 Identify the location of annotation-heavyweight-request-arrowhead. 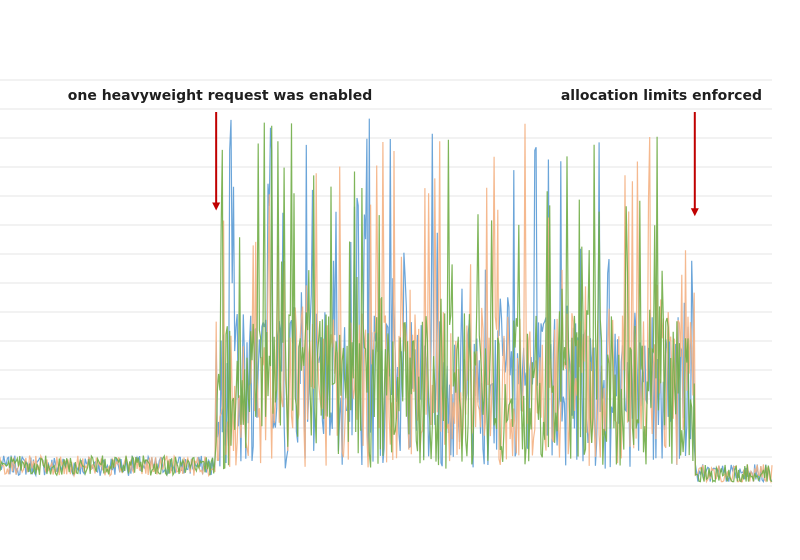
(216, 206).